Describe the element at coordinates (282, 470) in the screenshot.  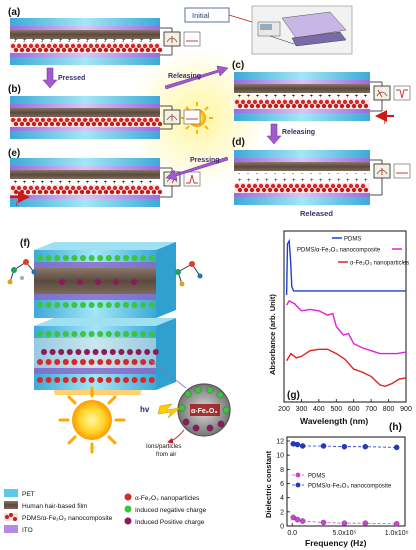
I see `chart-h-ytick-label: 8` at that location.